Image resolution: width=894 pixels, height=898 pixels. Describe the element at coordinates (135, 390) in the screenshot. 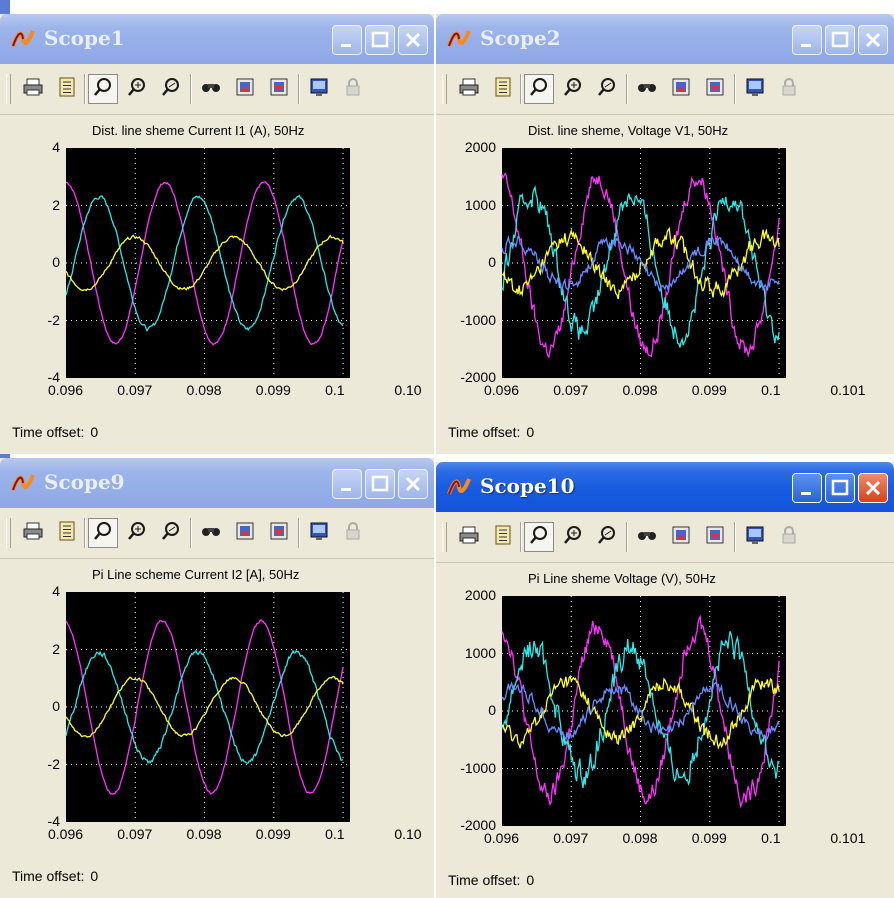

I see `x-tick-label: 0.097` at that location.